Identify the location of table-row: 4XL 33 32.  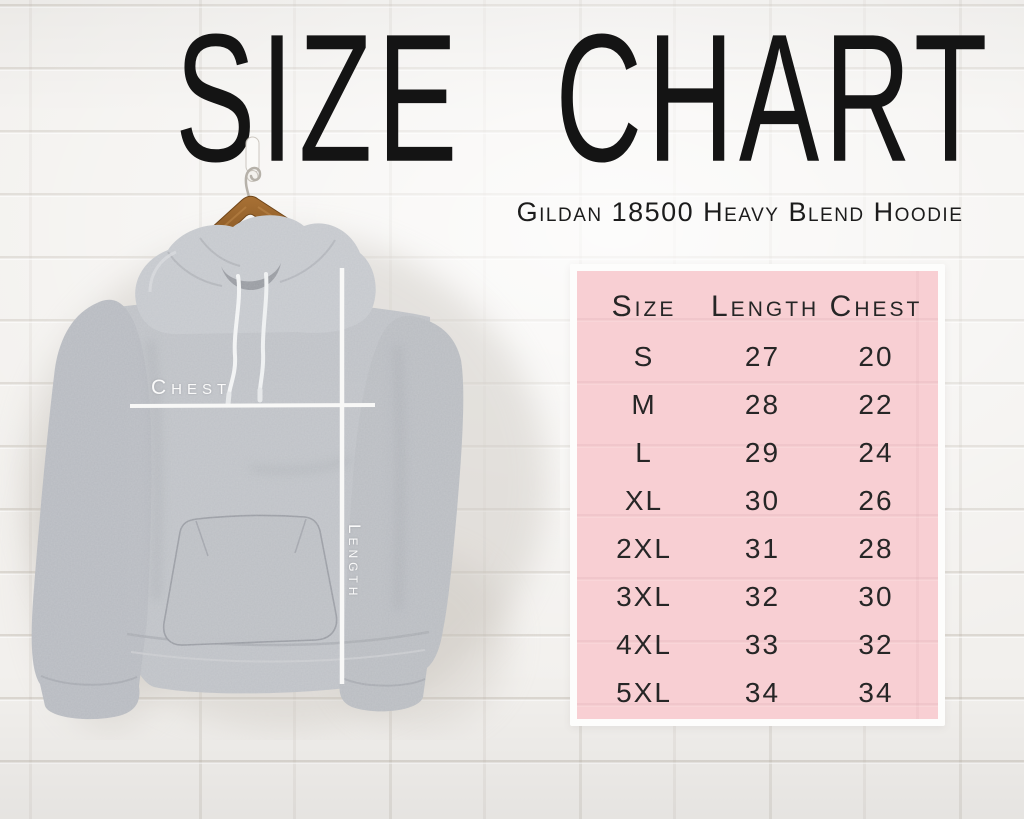
(757, 645).